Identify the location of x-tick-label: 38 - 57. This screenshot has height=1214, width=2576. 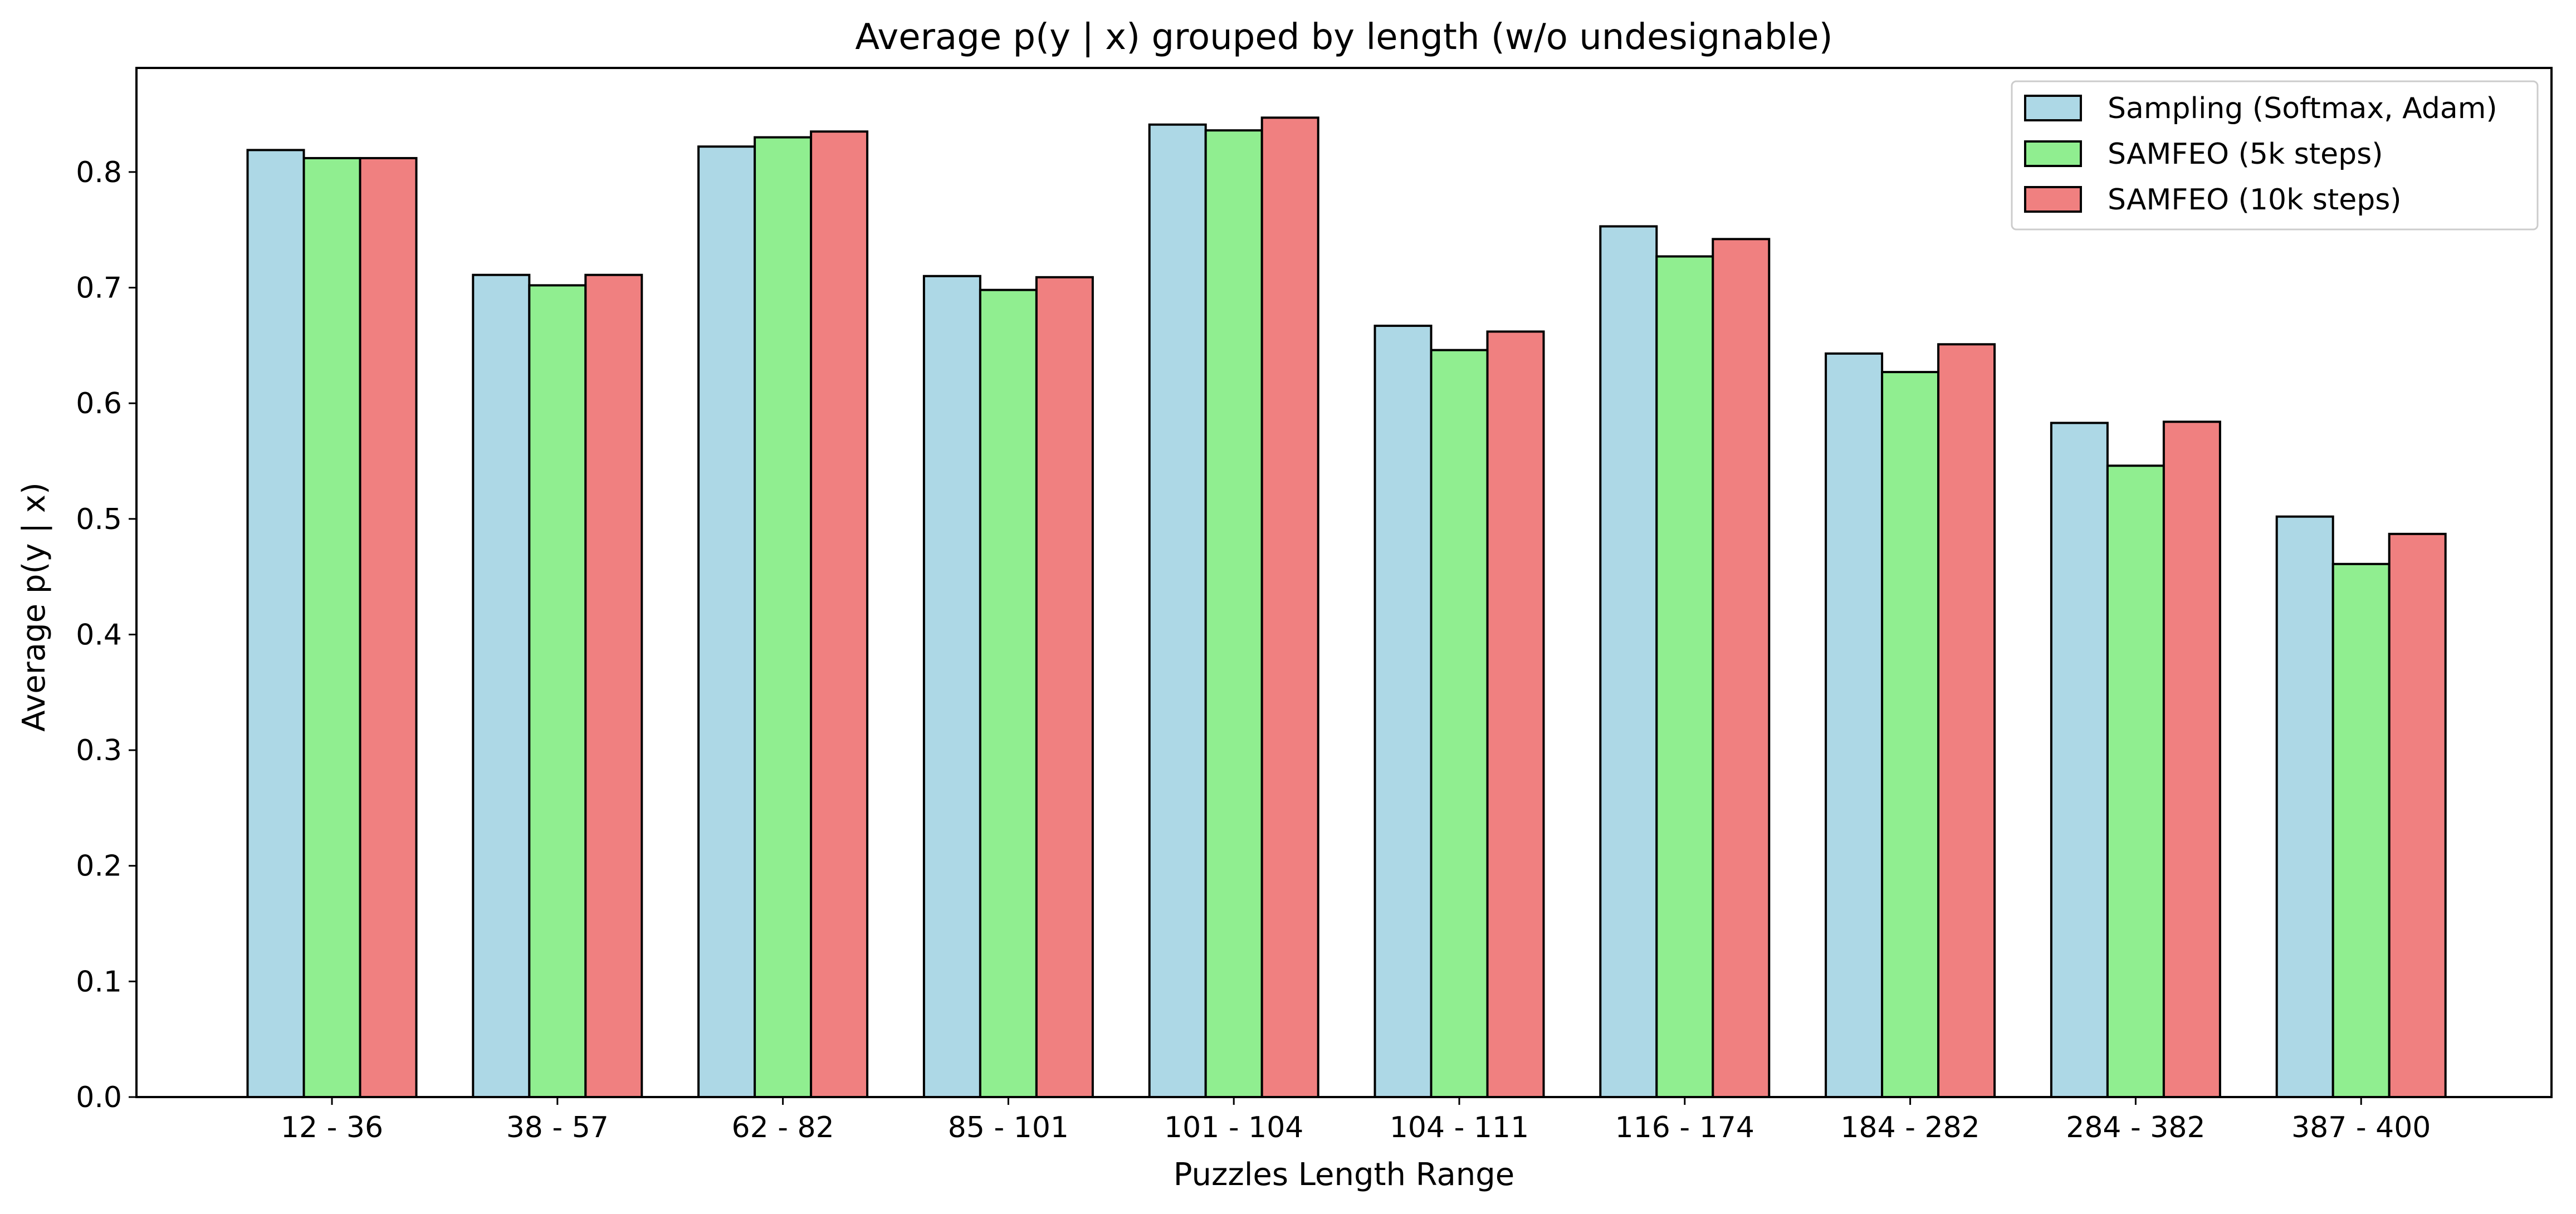
(557, 1127).